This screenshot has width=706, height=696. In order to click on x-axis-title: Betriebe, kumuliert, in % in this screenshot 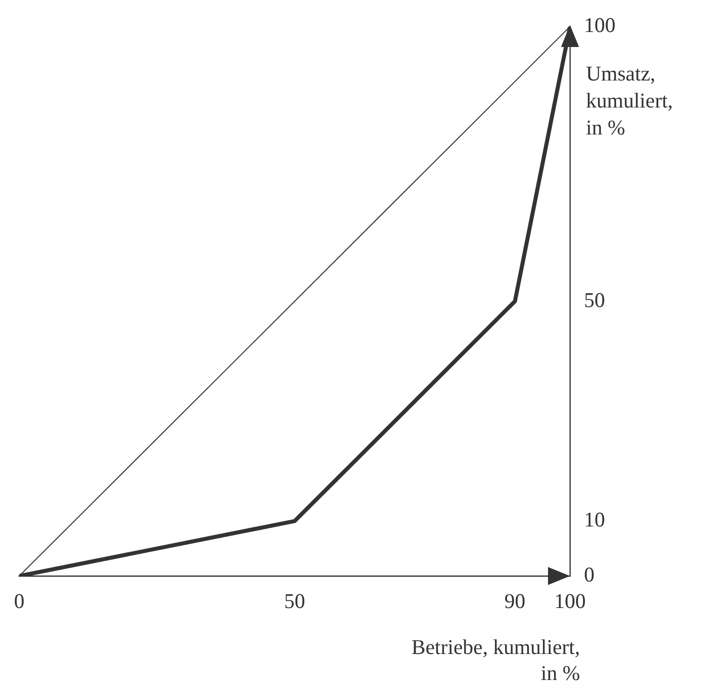, I will do `click(495, 660)`.